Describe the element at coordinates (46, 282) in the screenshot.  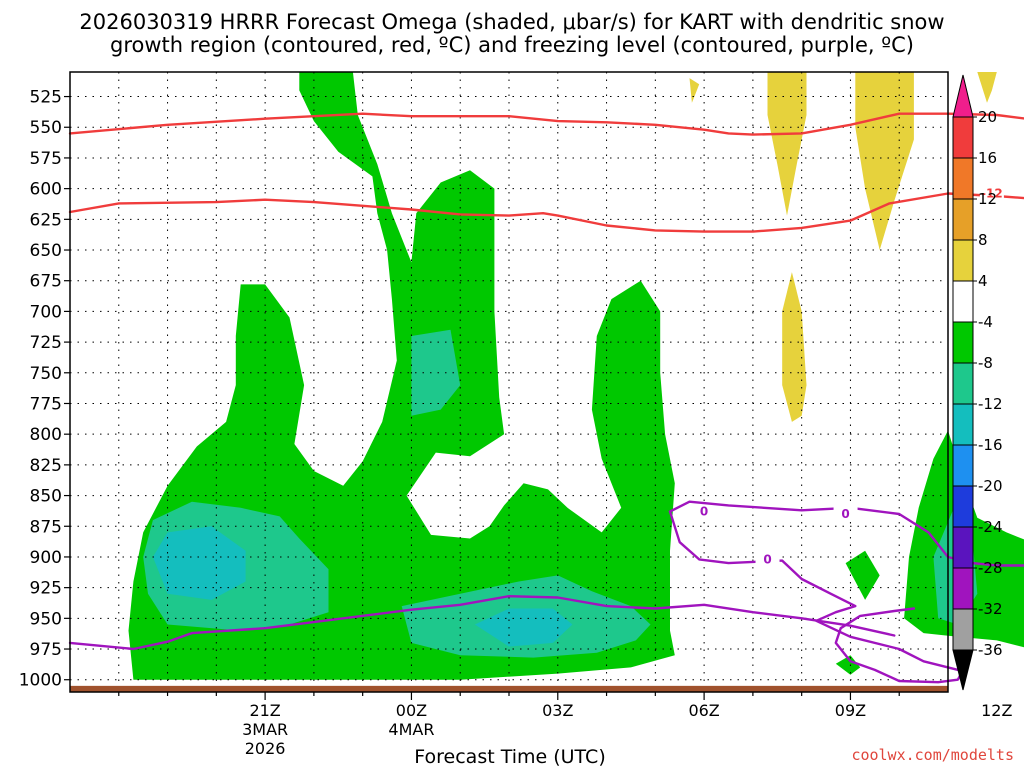
I see `y-tick-label: 675` at that location.